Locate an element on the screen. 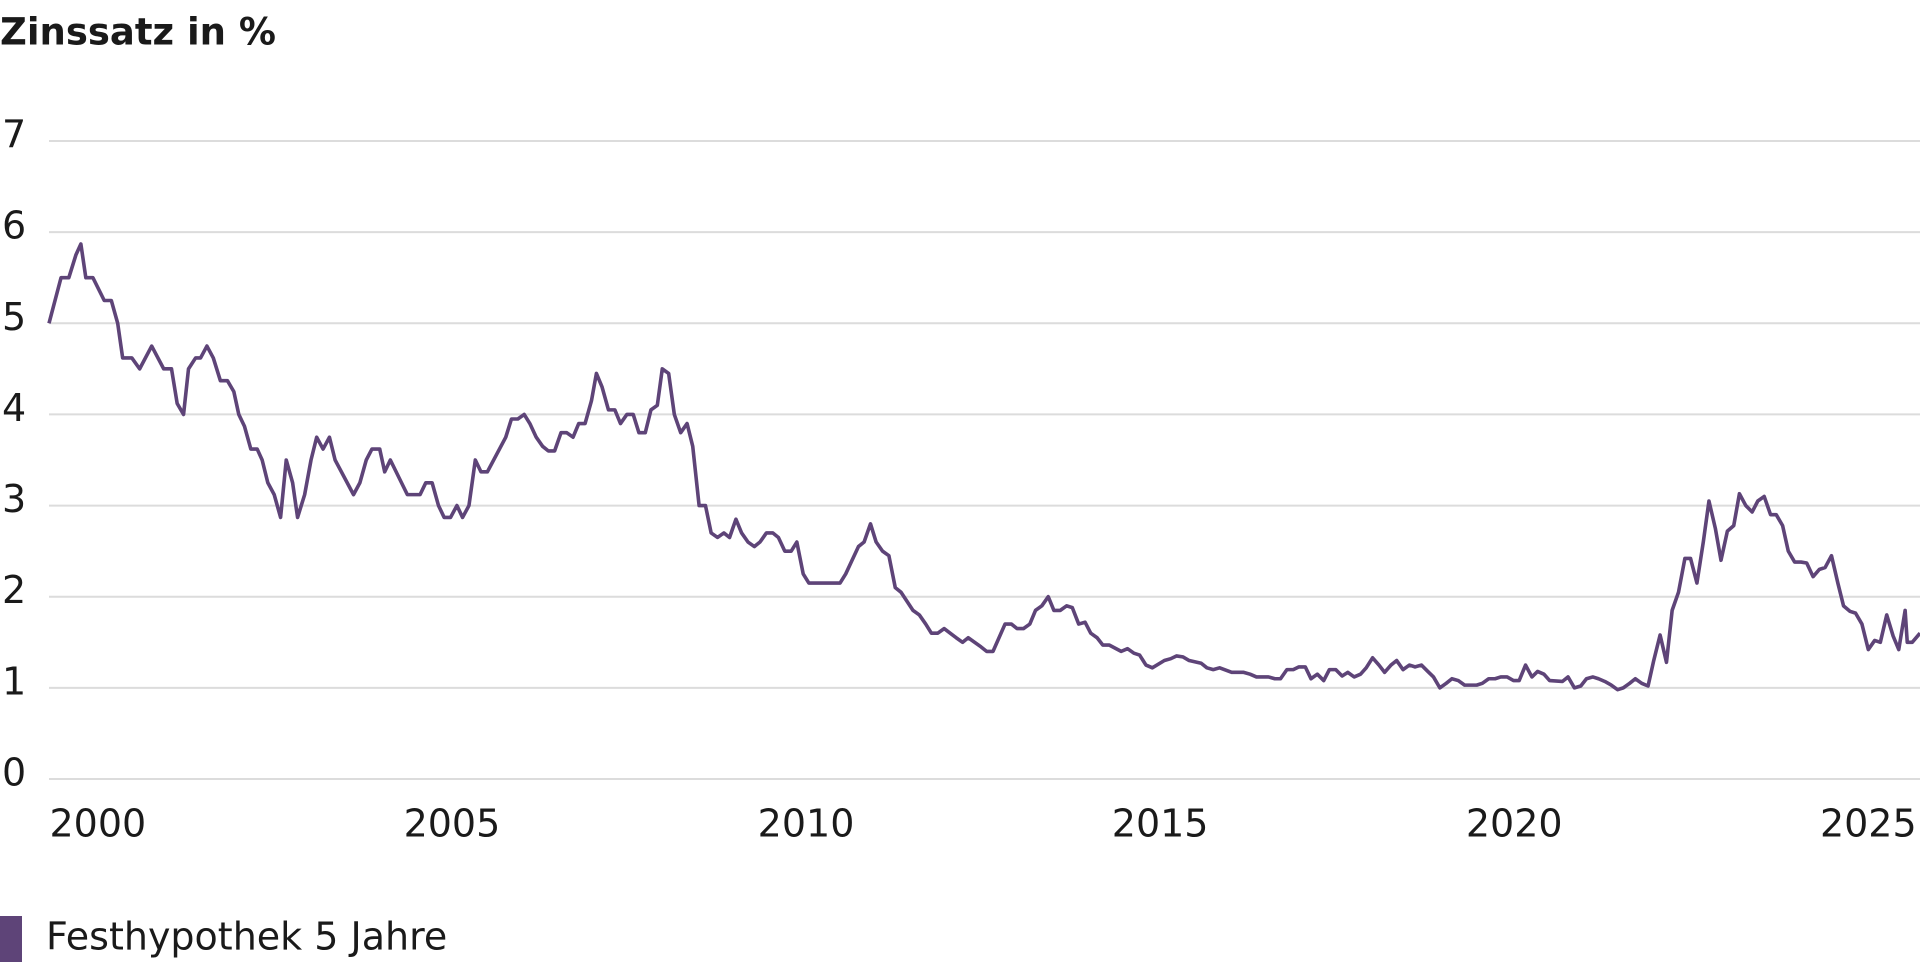 The image size is (1920, 972). y-tick-label: 2 is located at coordinates (14, 590).